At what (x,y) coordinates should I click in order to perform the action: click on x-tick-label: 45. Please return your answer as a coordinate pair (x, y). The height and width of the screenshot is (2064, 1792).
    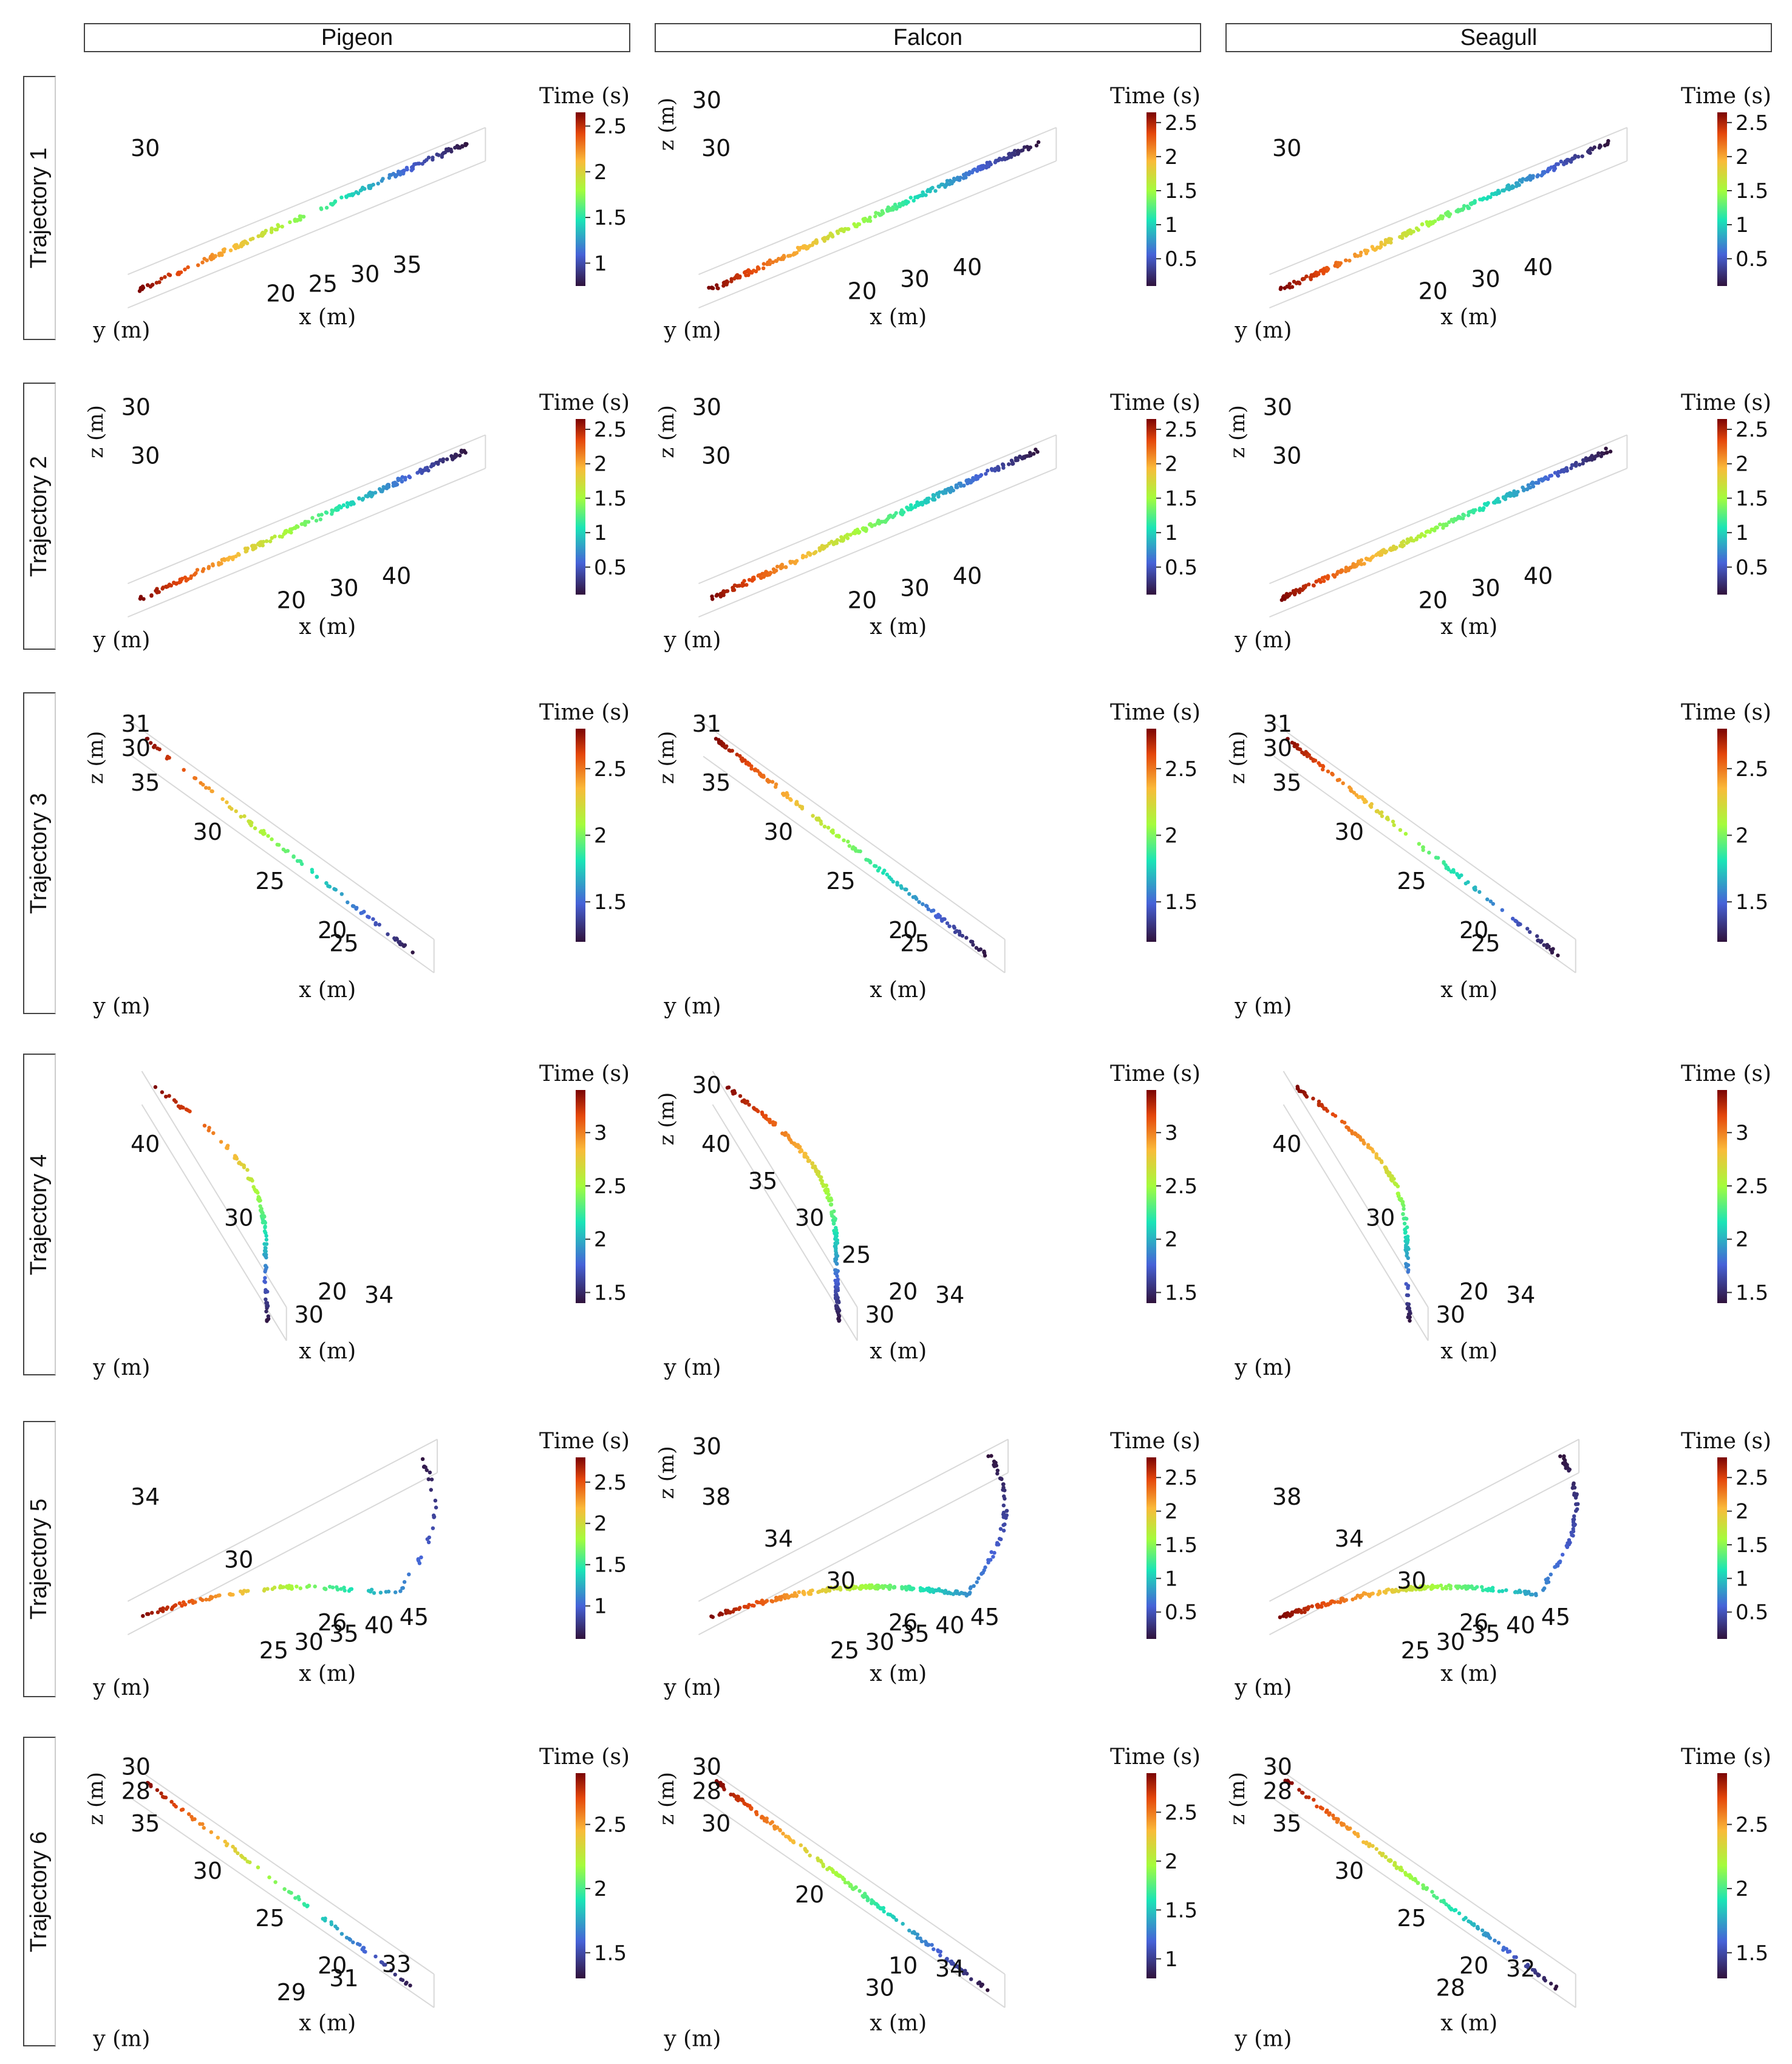
    Looking at the image, I should click on (985, 1617).